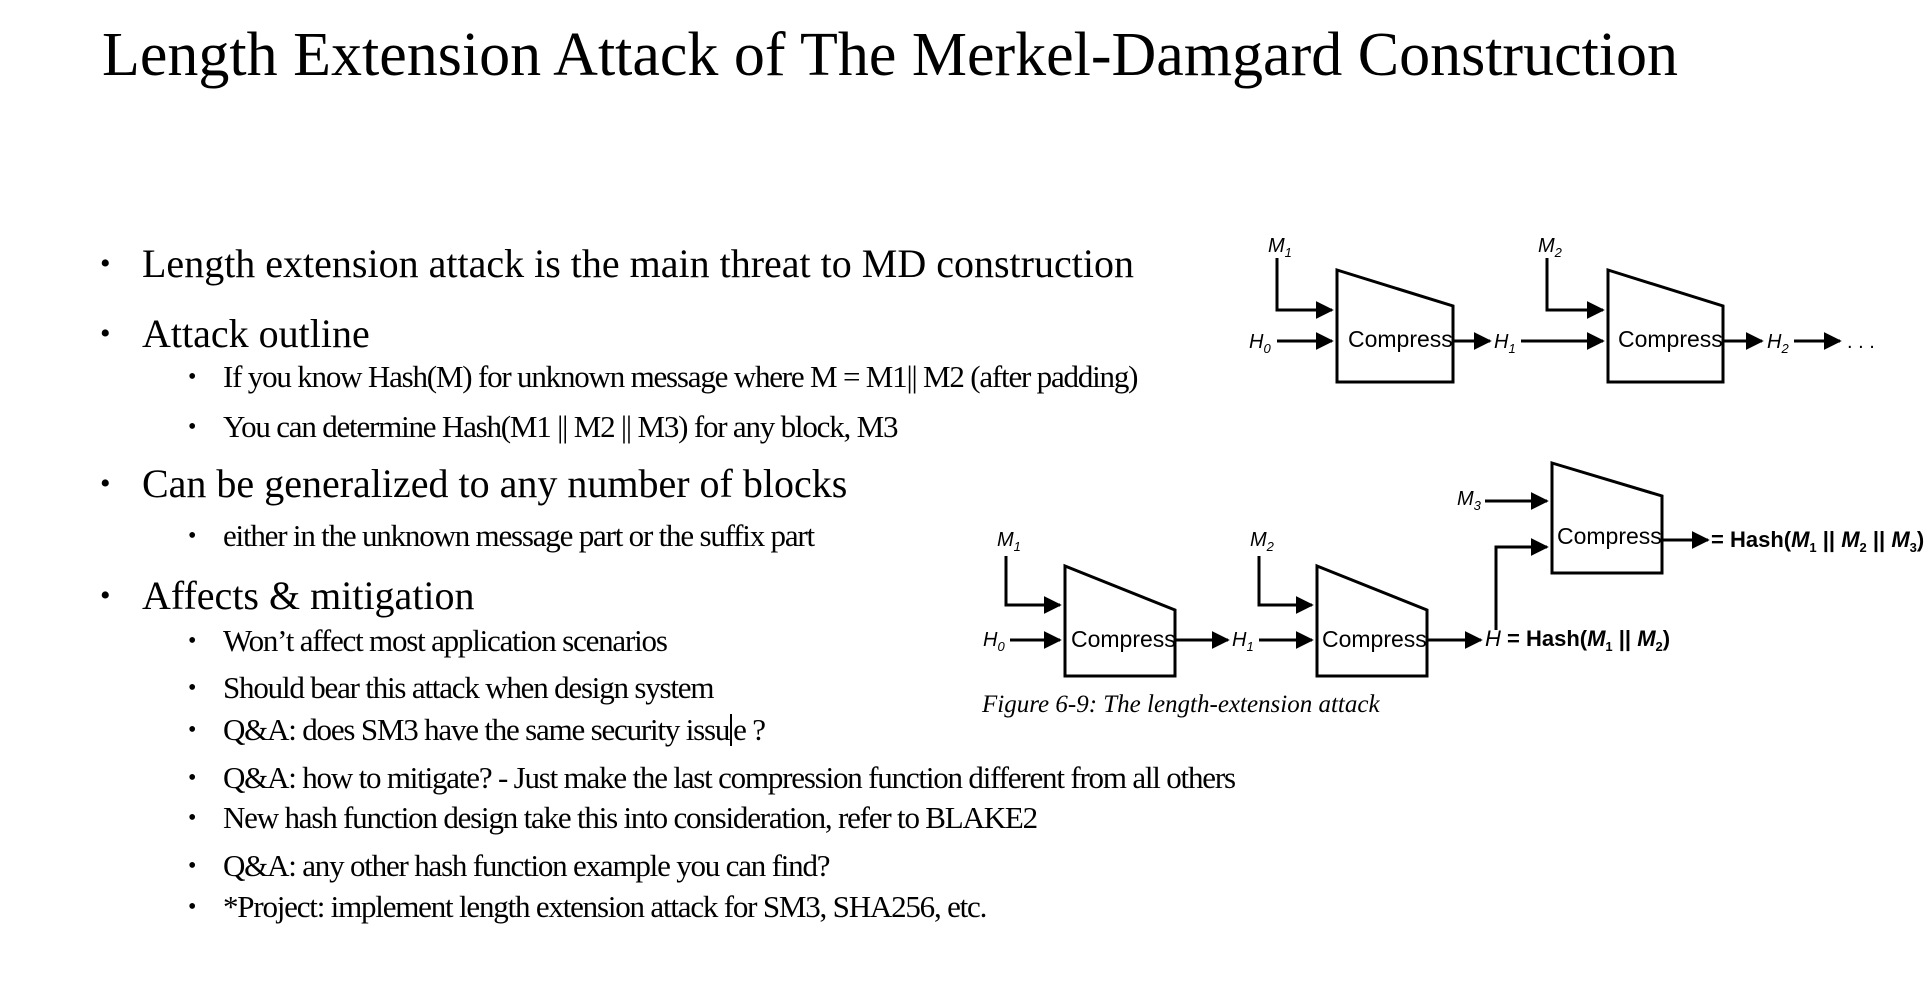  What do you see at coordinates (1262, 541) in the screenshot?
I see `bottom-m2-label: M2` at bounding box center [1262, 541].